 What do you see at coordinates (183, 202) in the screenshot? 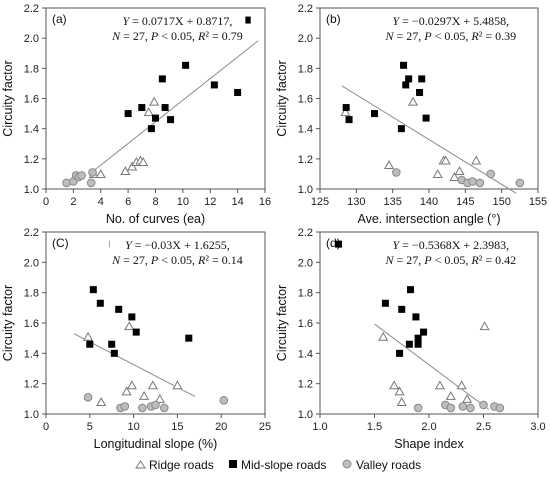
I see `x-tick-label: 10` at bounding box center [183, 202].